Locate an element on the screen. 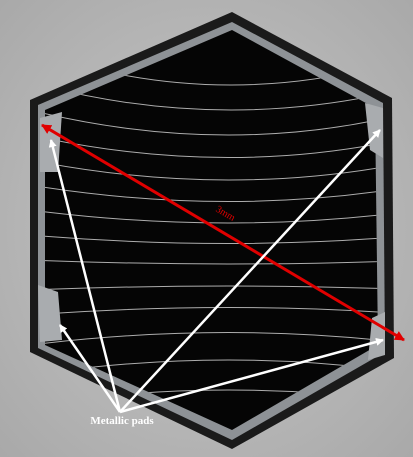 This screenshot has height=457, width=413. pads-label: Metallic pads is located at coordinates (122, 421).